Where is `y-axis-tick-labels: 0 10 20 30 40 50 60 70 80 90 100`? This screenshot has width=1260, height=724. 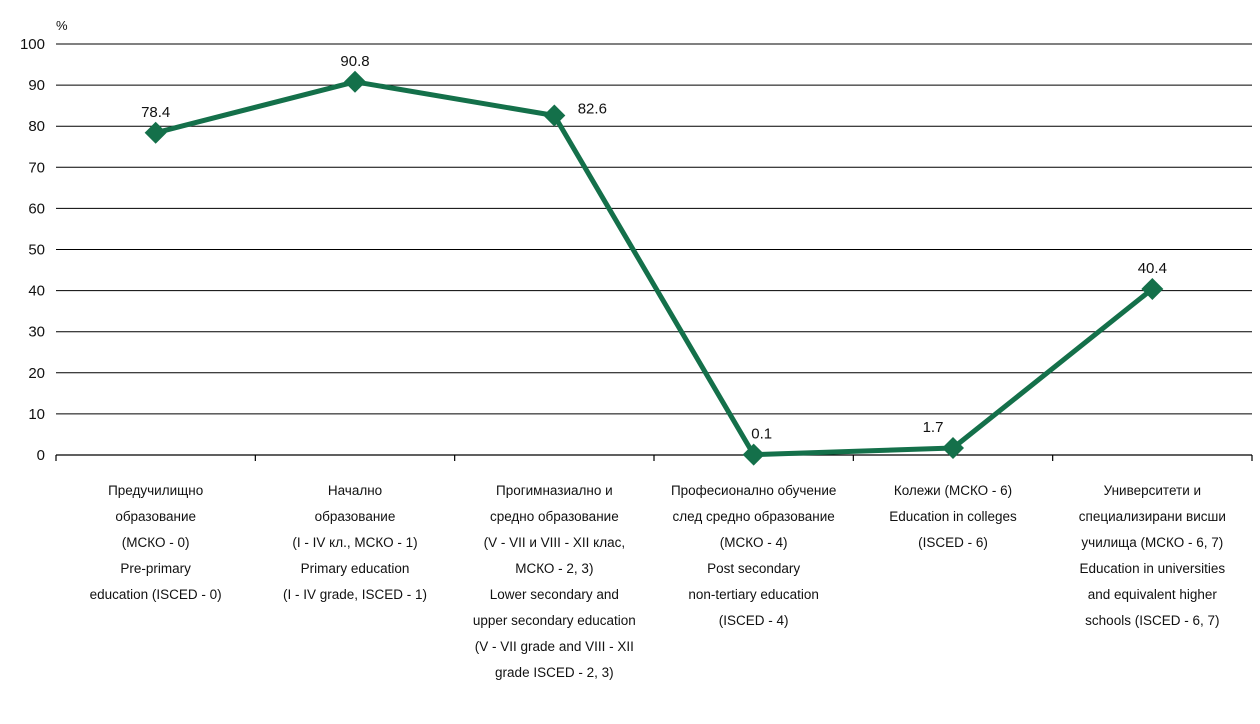 y-axis-tick-labels: 0 10 20 30 40 50 60 70 80 90 100 is located at coordinates (32, 250).